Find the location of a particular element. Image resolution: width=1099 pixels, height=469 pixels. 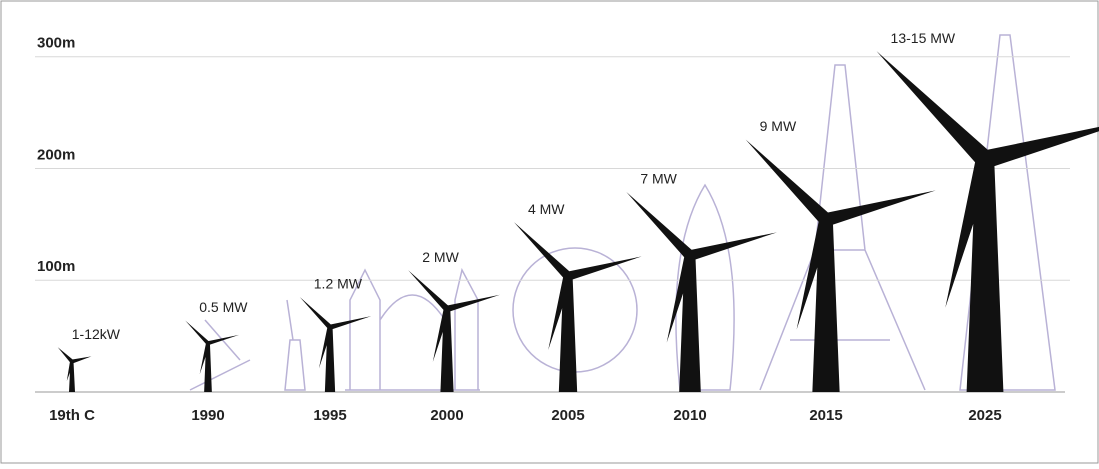

x-tick-label: 2015 is located at coordinates (825, 415).